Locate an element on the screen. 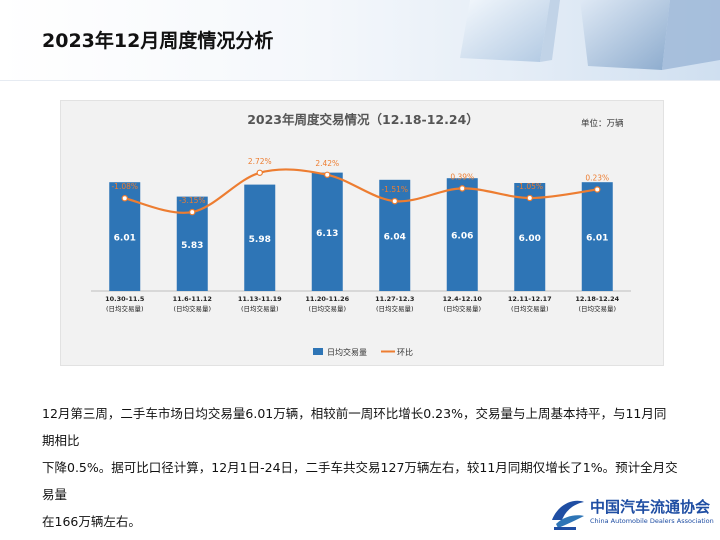 Image resolution: width=720 pixels, height=540 pixels. bar-value-label-6: 6.00 is located at coordinates (530, 239).